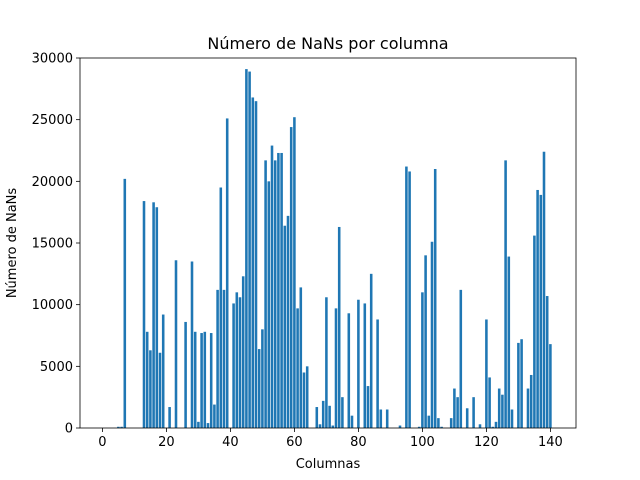 The height and width of the screenshot is (480, 640). What do you see at coordinates (52, 244) in the screenshot?
I see `y-tick-label: 15000` at bounding box center [52, 244].